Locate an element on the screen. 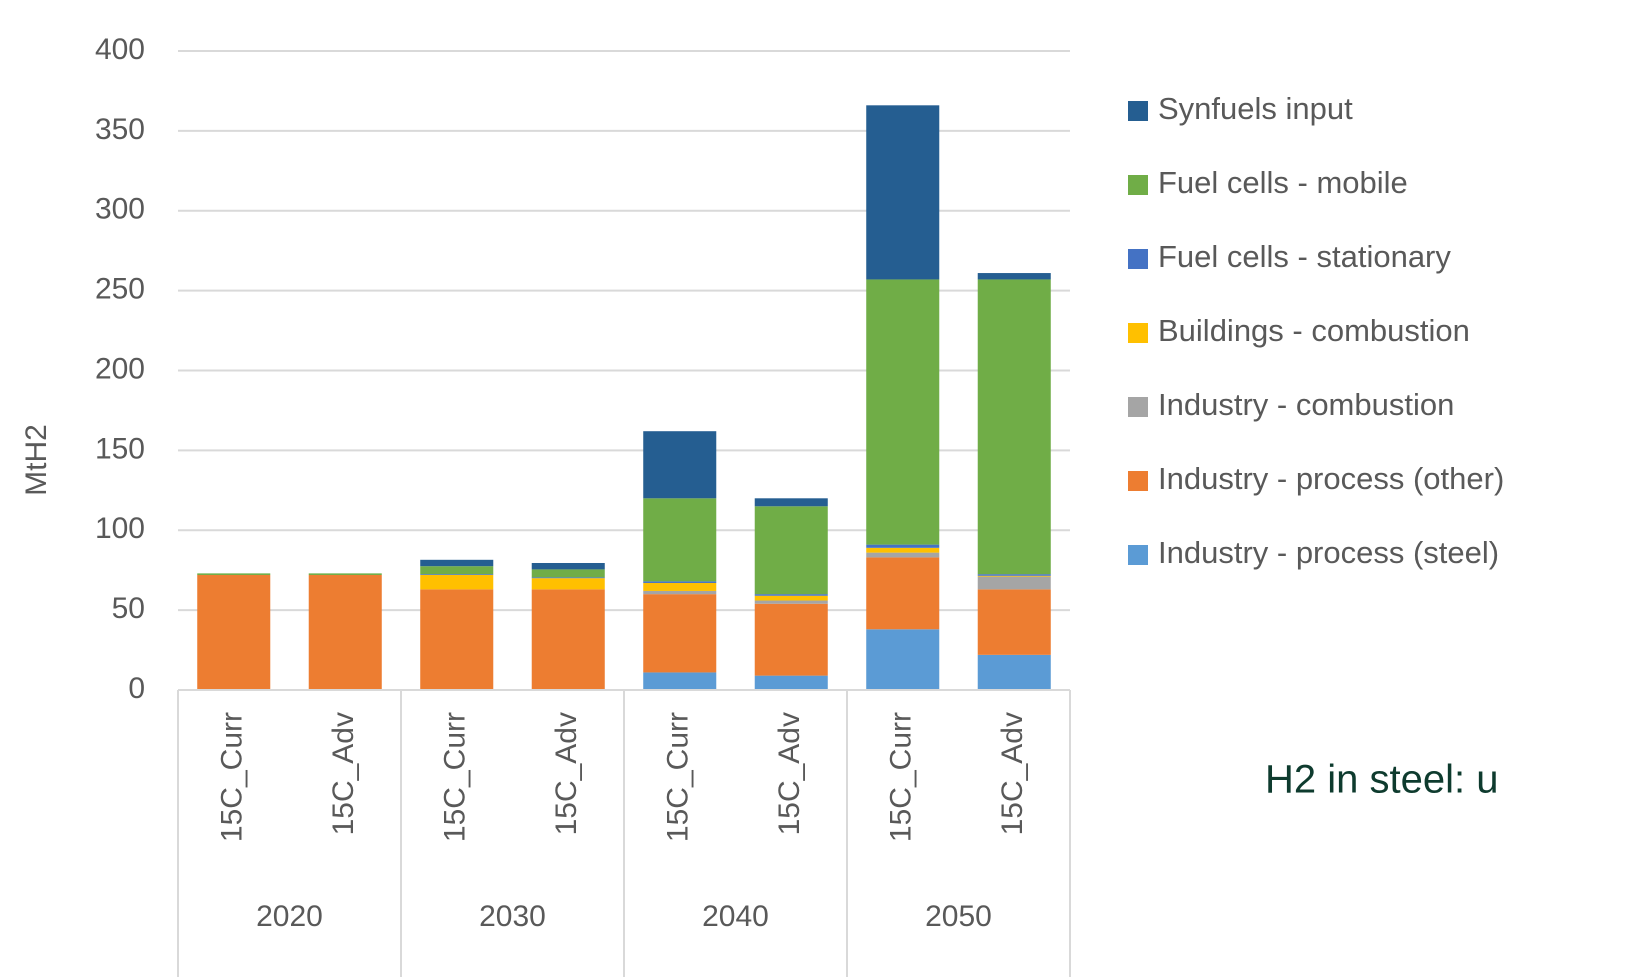 This screenshot has width=1627, height=977. y-axis-label: MtH2 is located at coordinates (36, 460).